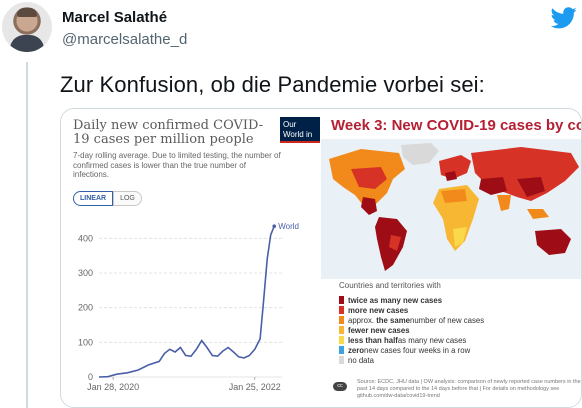 The image size is (582, 408). What do you see at coordinates (93, 198) in the screenshot?
I see `linear-toggle: LINEAR` at bounding box center [93, 198].